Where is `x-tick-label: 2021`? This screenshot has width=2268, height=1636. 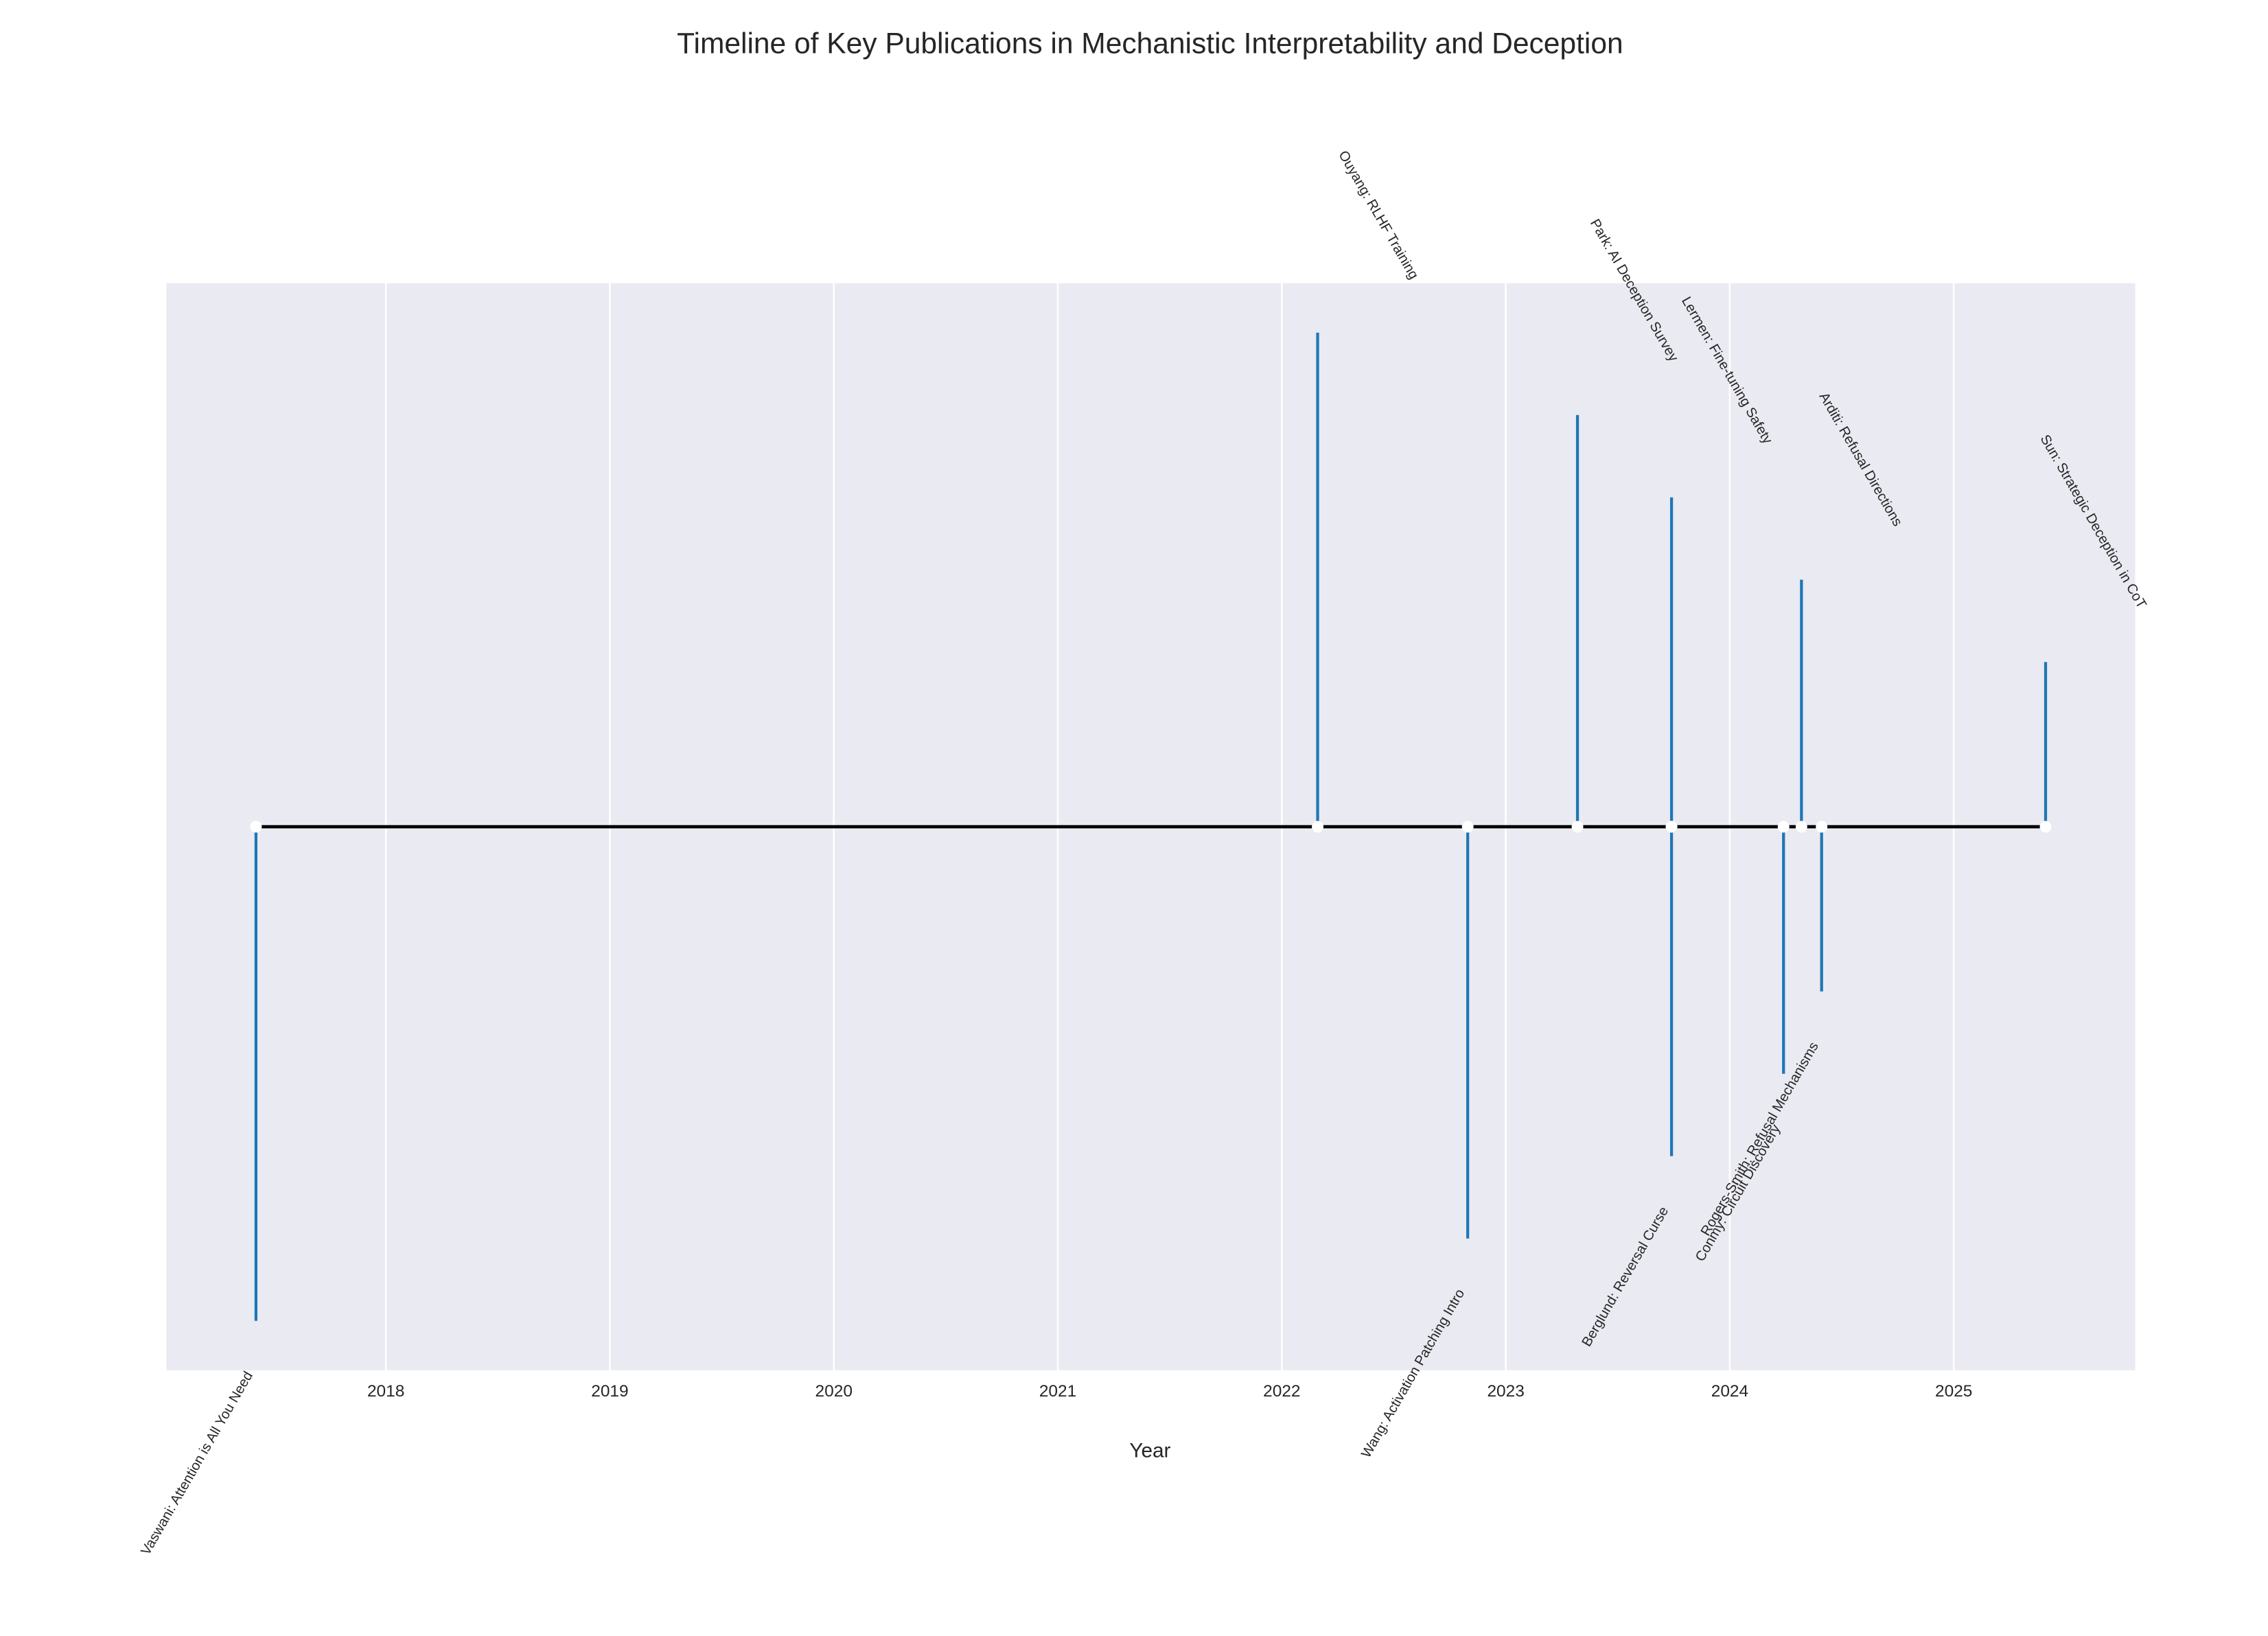 x-tick-label: 2021 is located at coordinates (1057, 1392).